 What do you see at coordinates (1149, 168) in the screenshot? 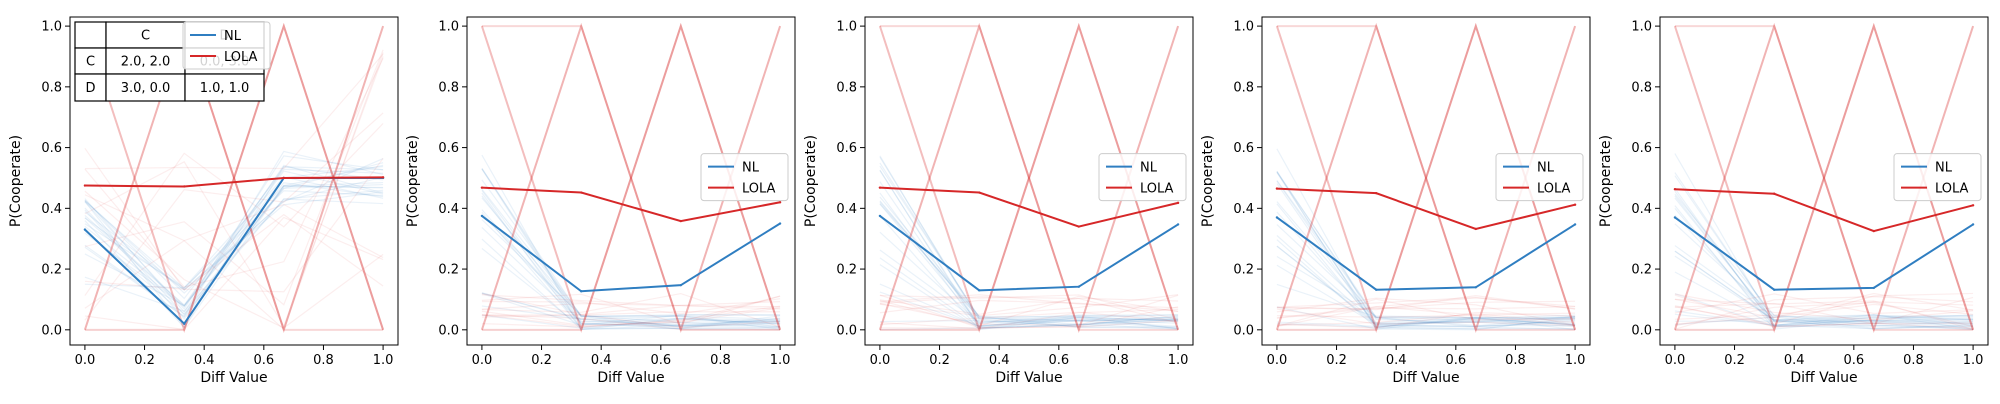
I see `legend-label-nl: NL` at bounding box center [1149, 168].